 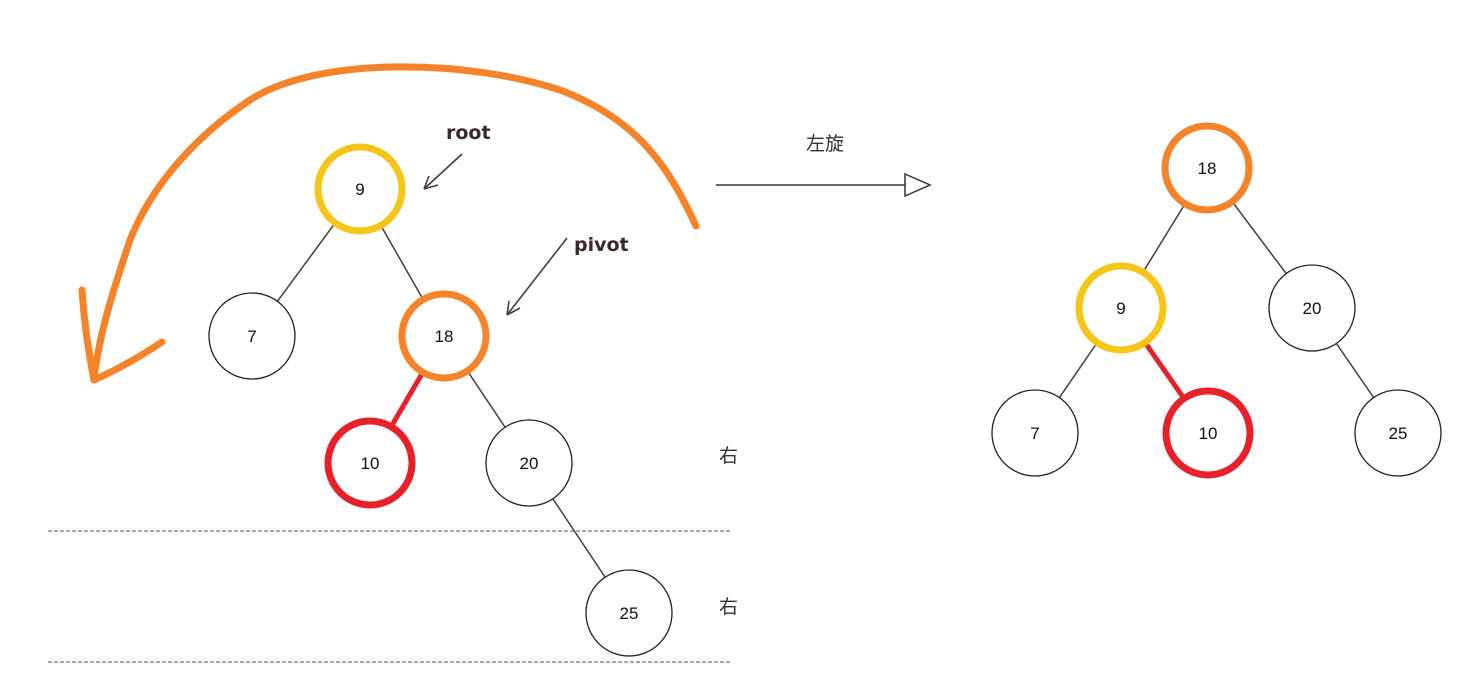 What do you see at coordinates (728, 456) in the screenshot?
I see `right-label-upper: 右` at bounding box center [728, 456].